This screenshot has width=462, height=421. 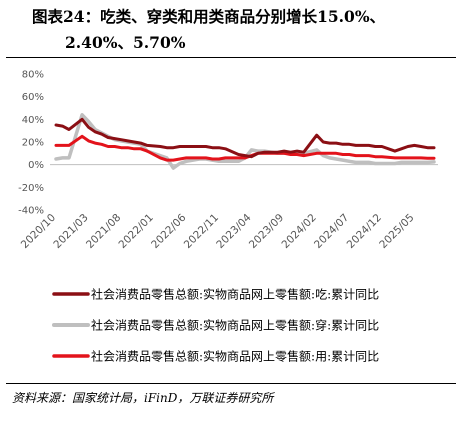 I want to click on y-tick-label: 0%, so click(x=36, y=165).